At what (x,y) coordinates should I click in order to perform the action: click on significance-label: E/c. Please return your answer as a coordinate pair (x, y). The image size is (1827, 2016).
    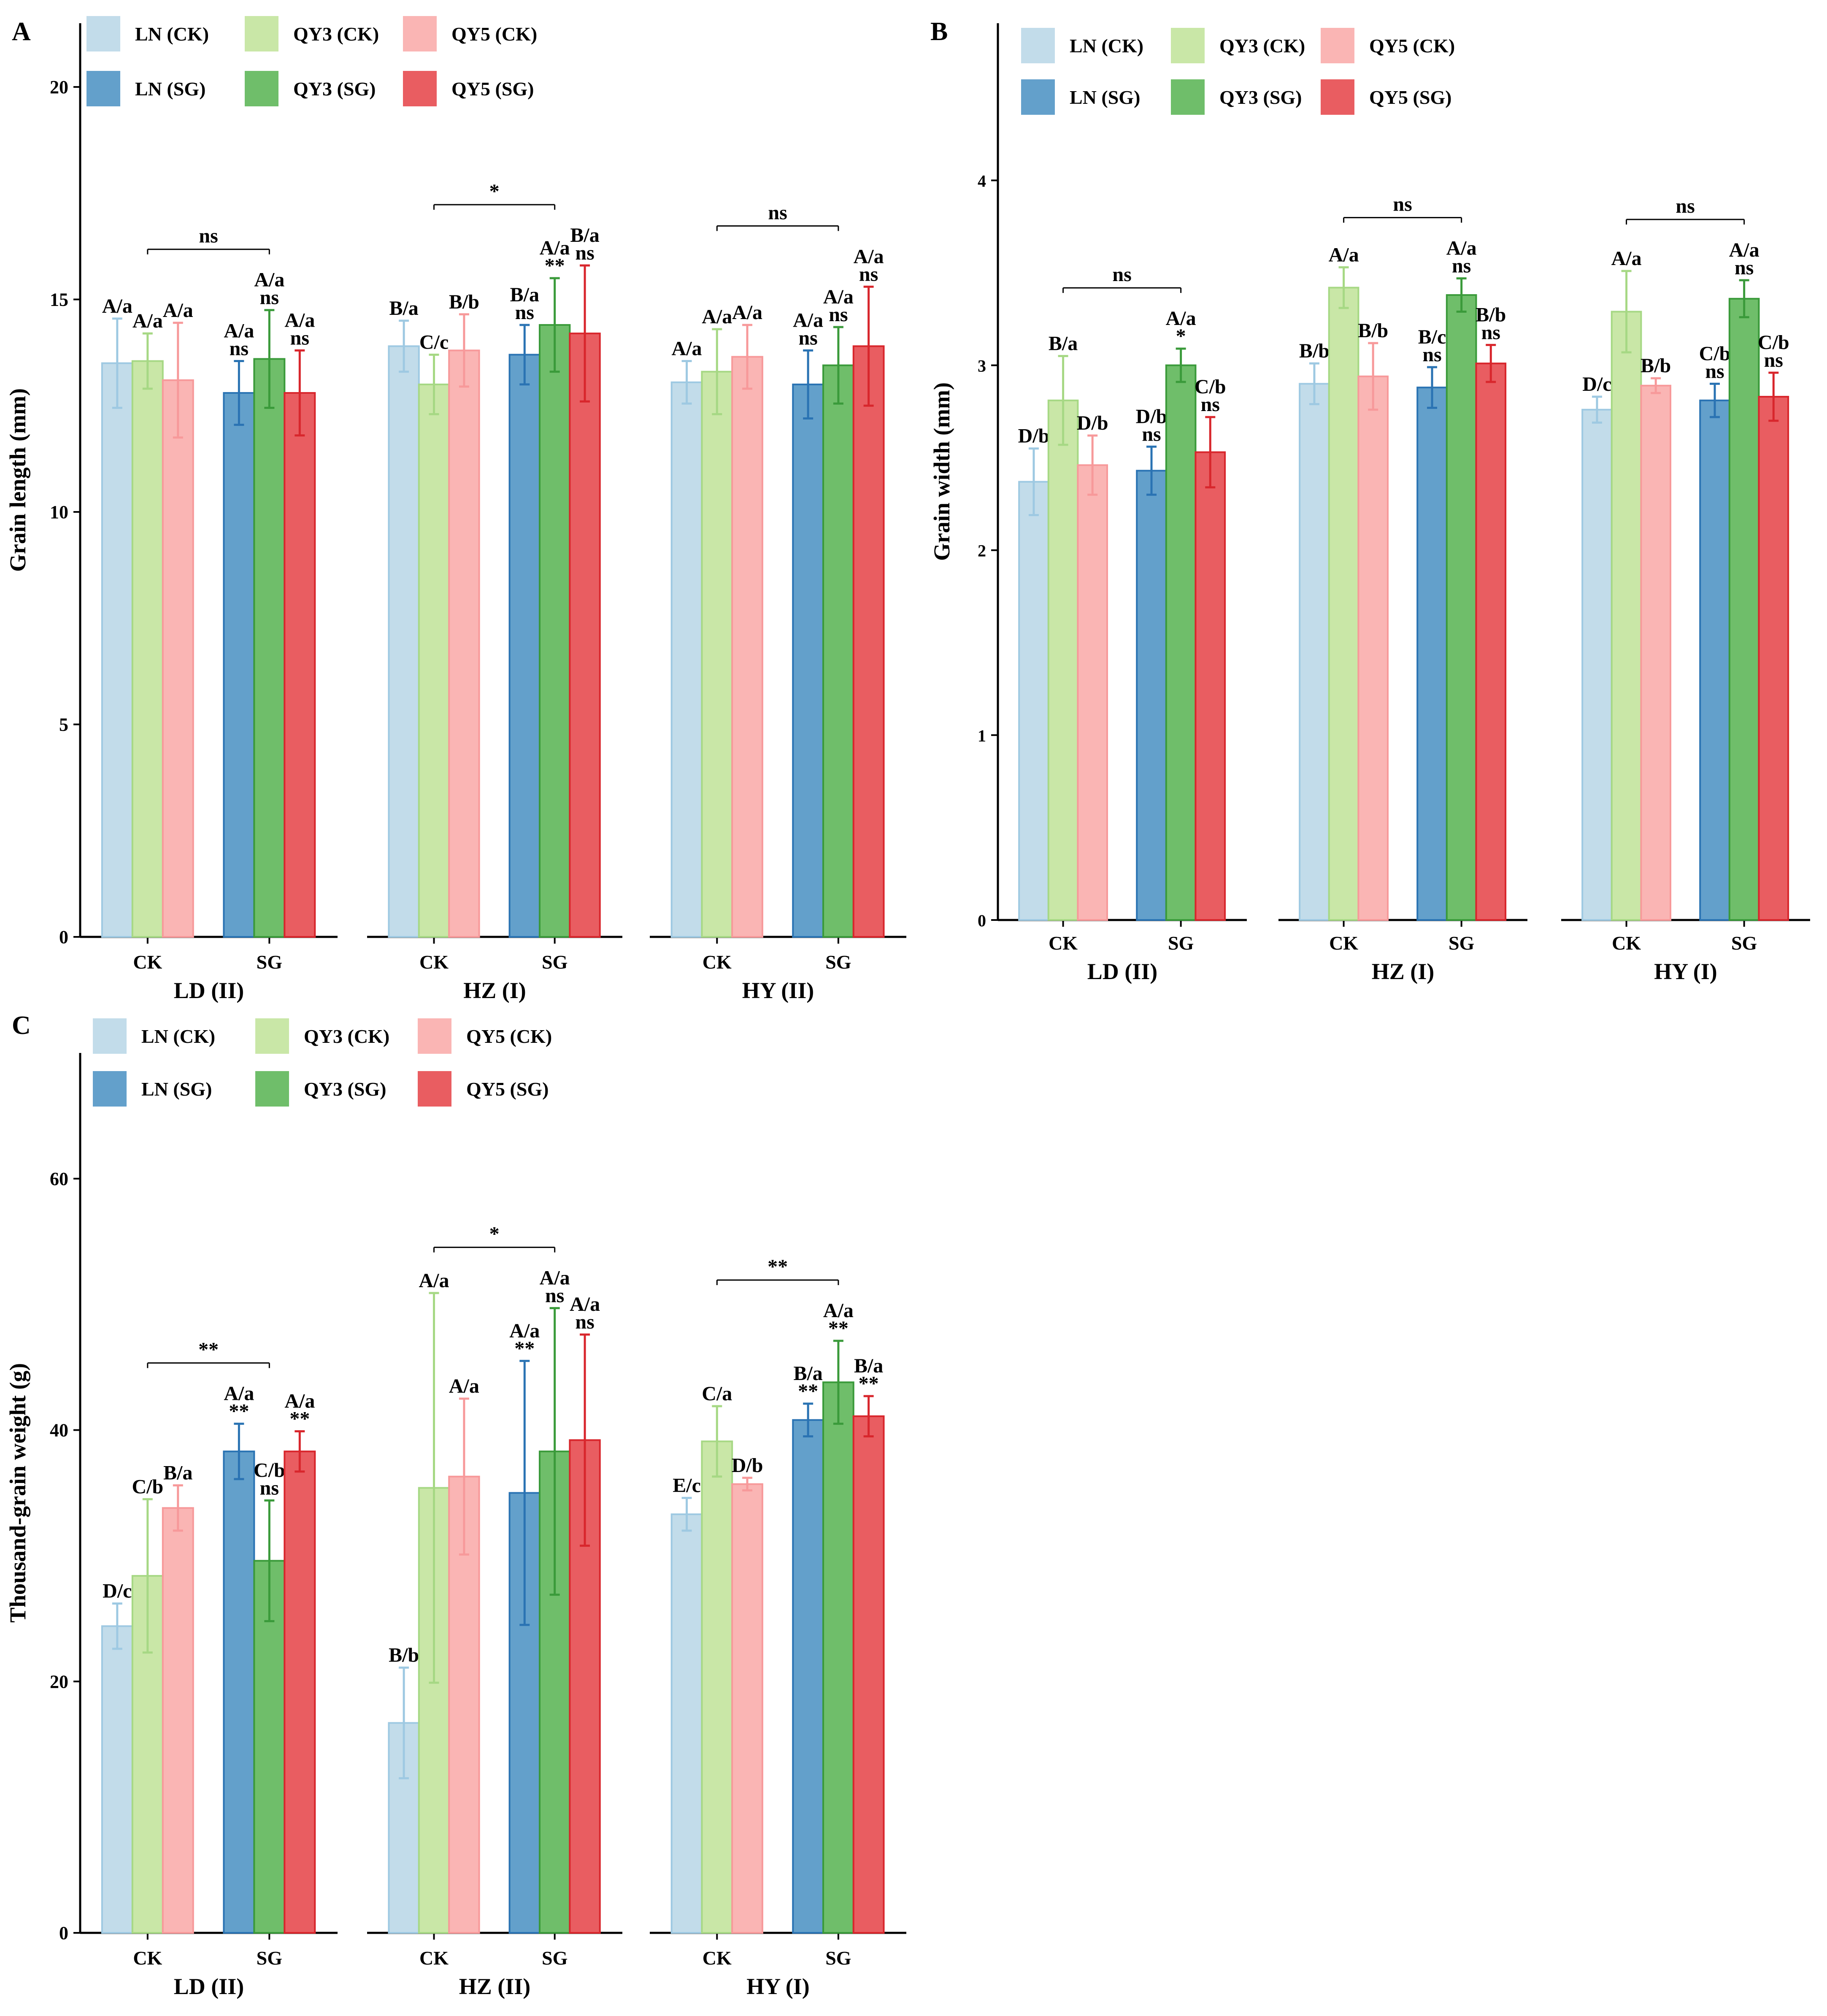
    Looking at the image, I should click on (687, 1485).